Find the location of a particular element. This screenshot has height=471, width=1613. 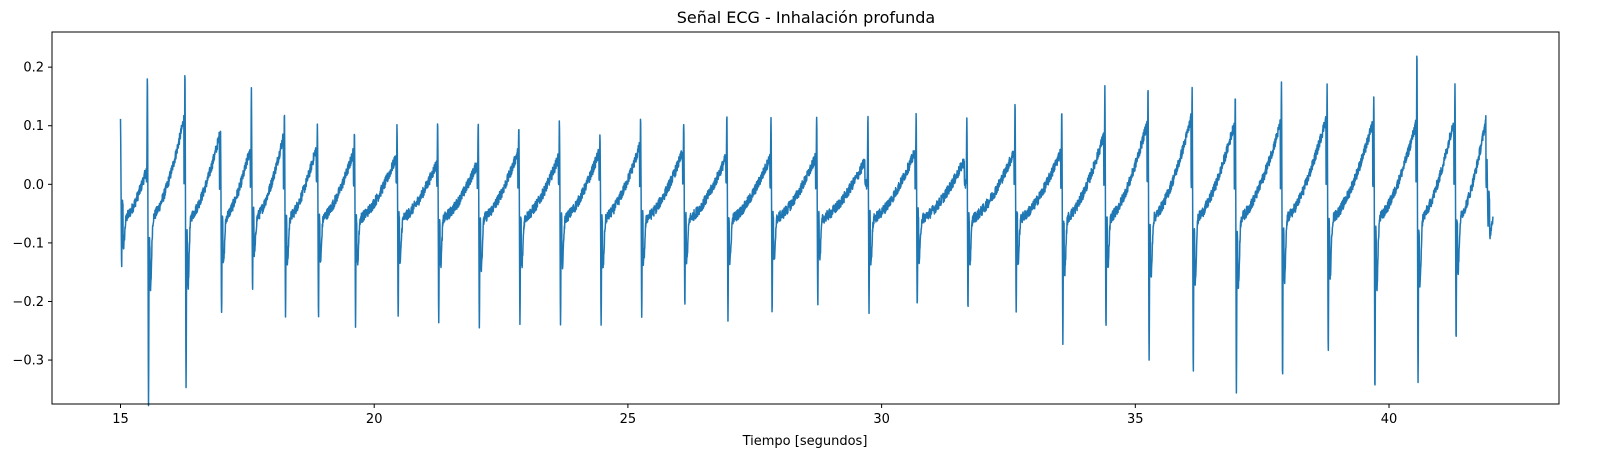

x-tick-label: 35 is located at coordinates (1135, 419).